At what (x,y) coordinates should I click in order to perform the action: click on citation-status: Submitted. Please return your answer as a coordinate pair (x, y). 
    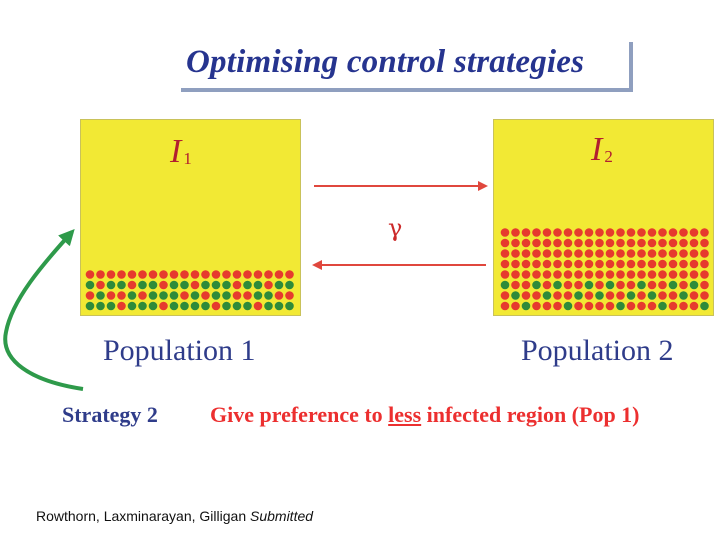
    Looking at the image, I should click on (282, 516).